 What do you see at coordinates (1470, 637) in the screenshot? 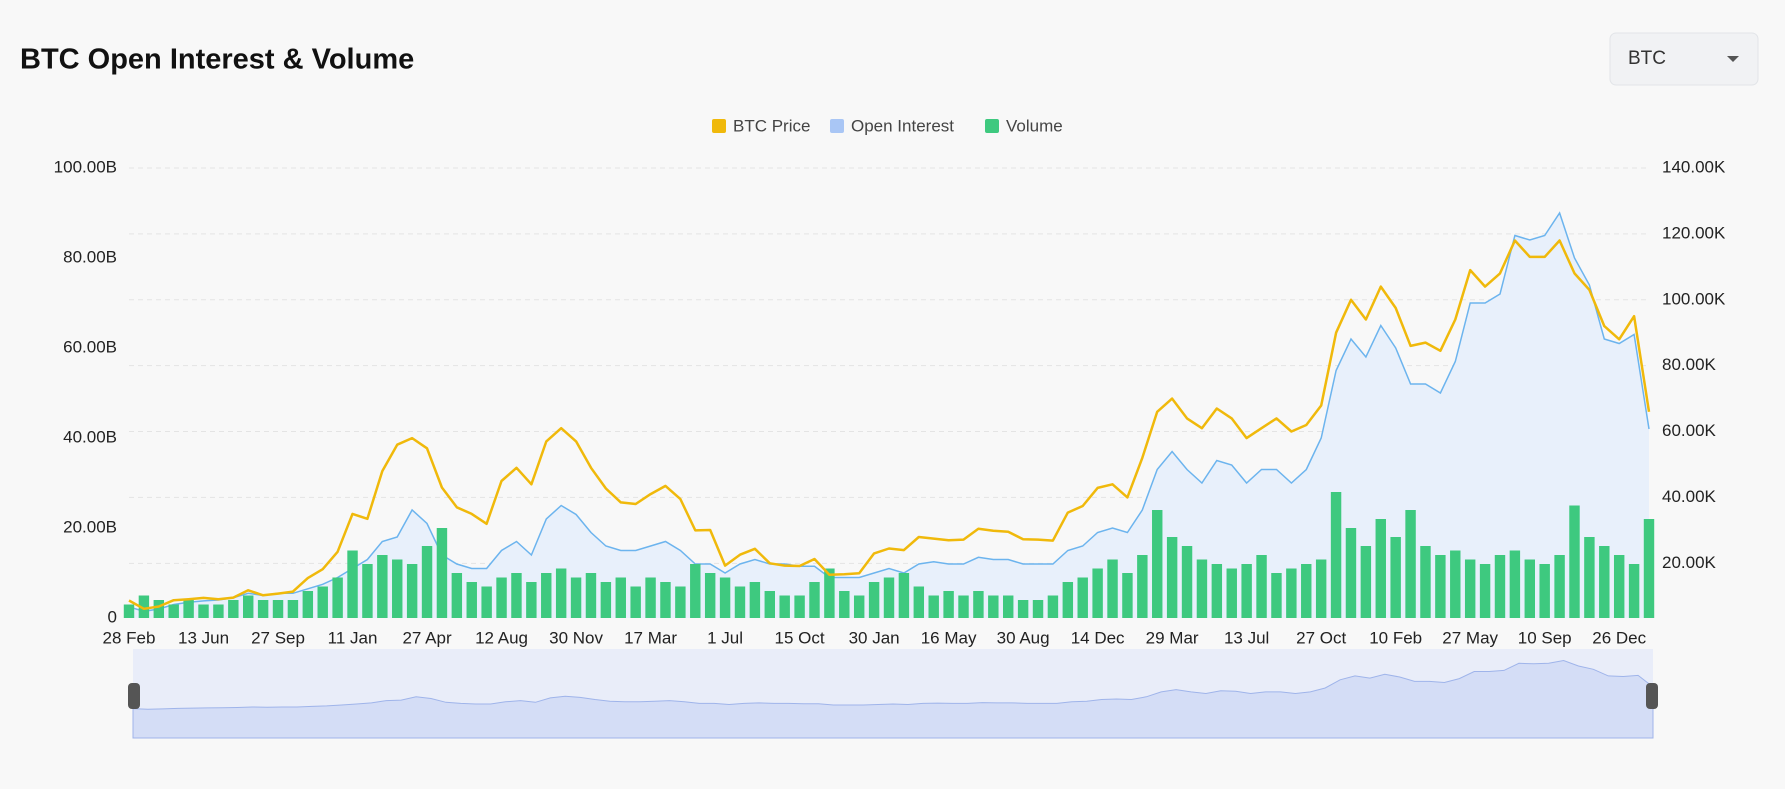
I see `x-tick-label: 27 May` at bounding box center [1470, 637].